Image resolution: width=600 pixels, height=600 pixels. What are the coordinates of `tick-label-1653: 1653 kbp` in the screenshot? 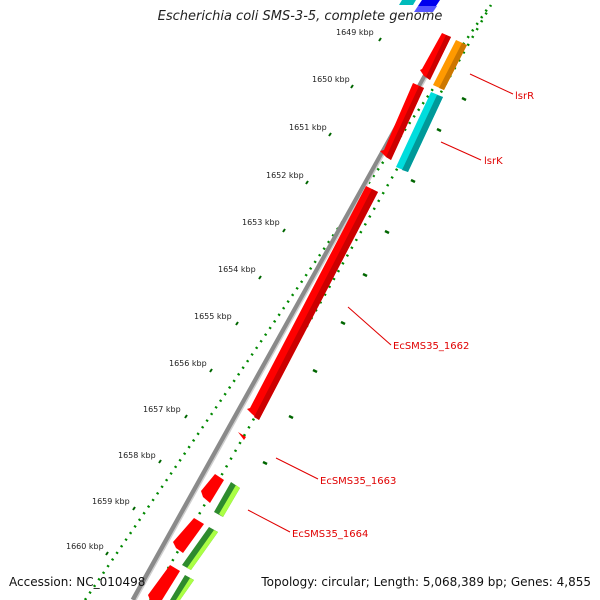 It's located at (261, 222).